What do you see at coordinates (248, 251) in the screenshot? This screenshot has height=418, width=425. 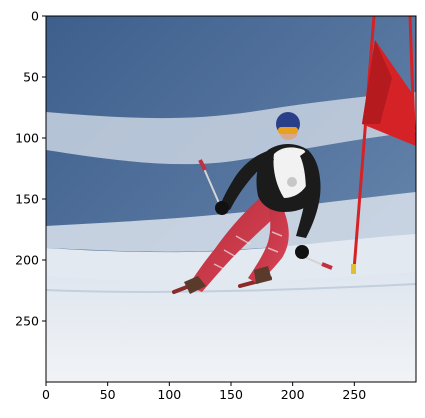 I see `suit-stripes` at bounding box center [248, 251].